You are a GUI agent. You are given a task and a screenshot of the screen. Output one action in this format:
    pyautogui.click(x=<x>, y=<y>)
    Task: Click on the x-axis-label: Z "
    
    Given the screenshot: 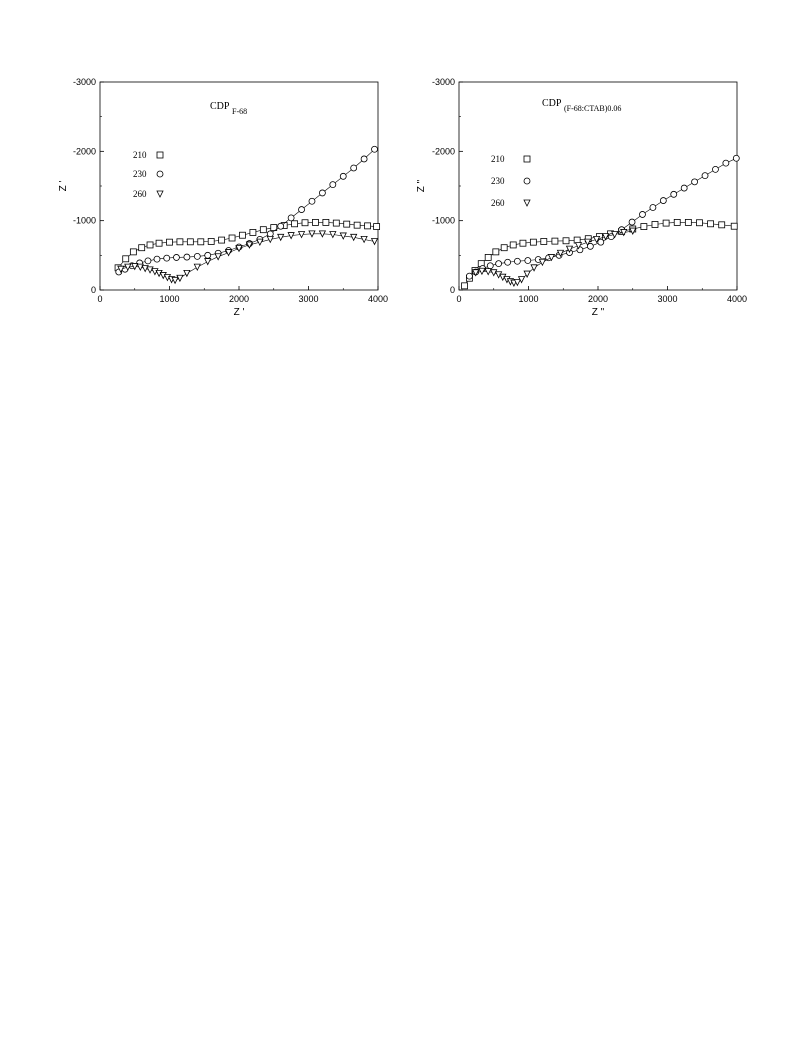 What is the action you would take?
    pyautogui.click(x=598, y=312)
    